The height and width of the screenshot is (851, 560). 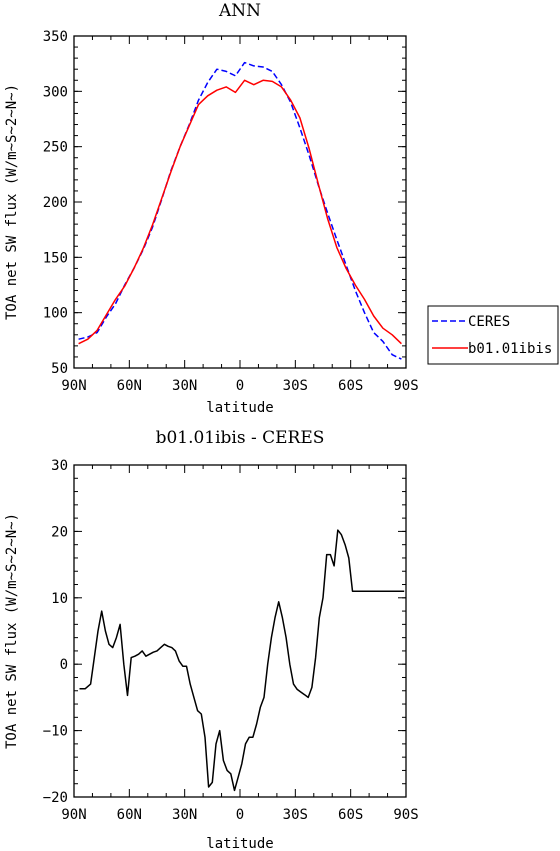 What do you see at coordinates (64, 665) in the screenshot?
I see `y-tick-label-bottom-2: 0` at bounding box center [64, 665].